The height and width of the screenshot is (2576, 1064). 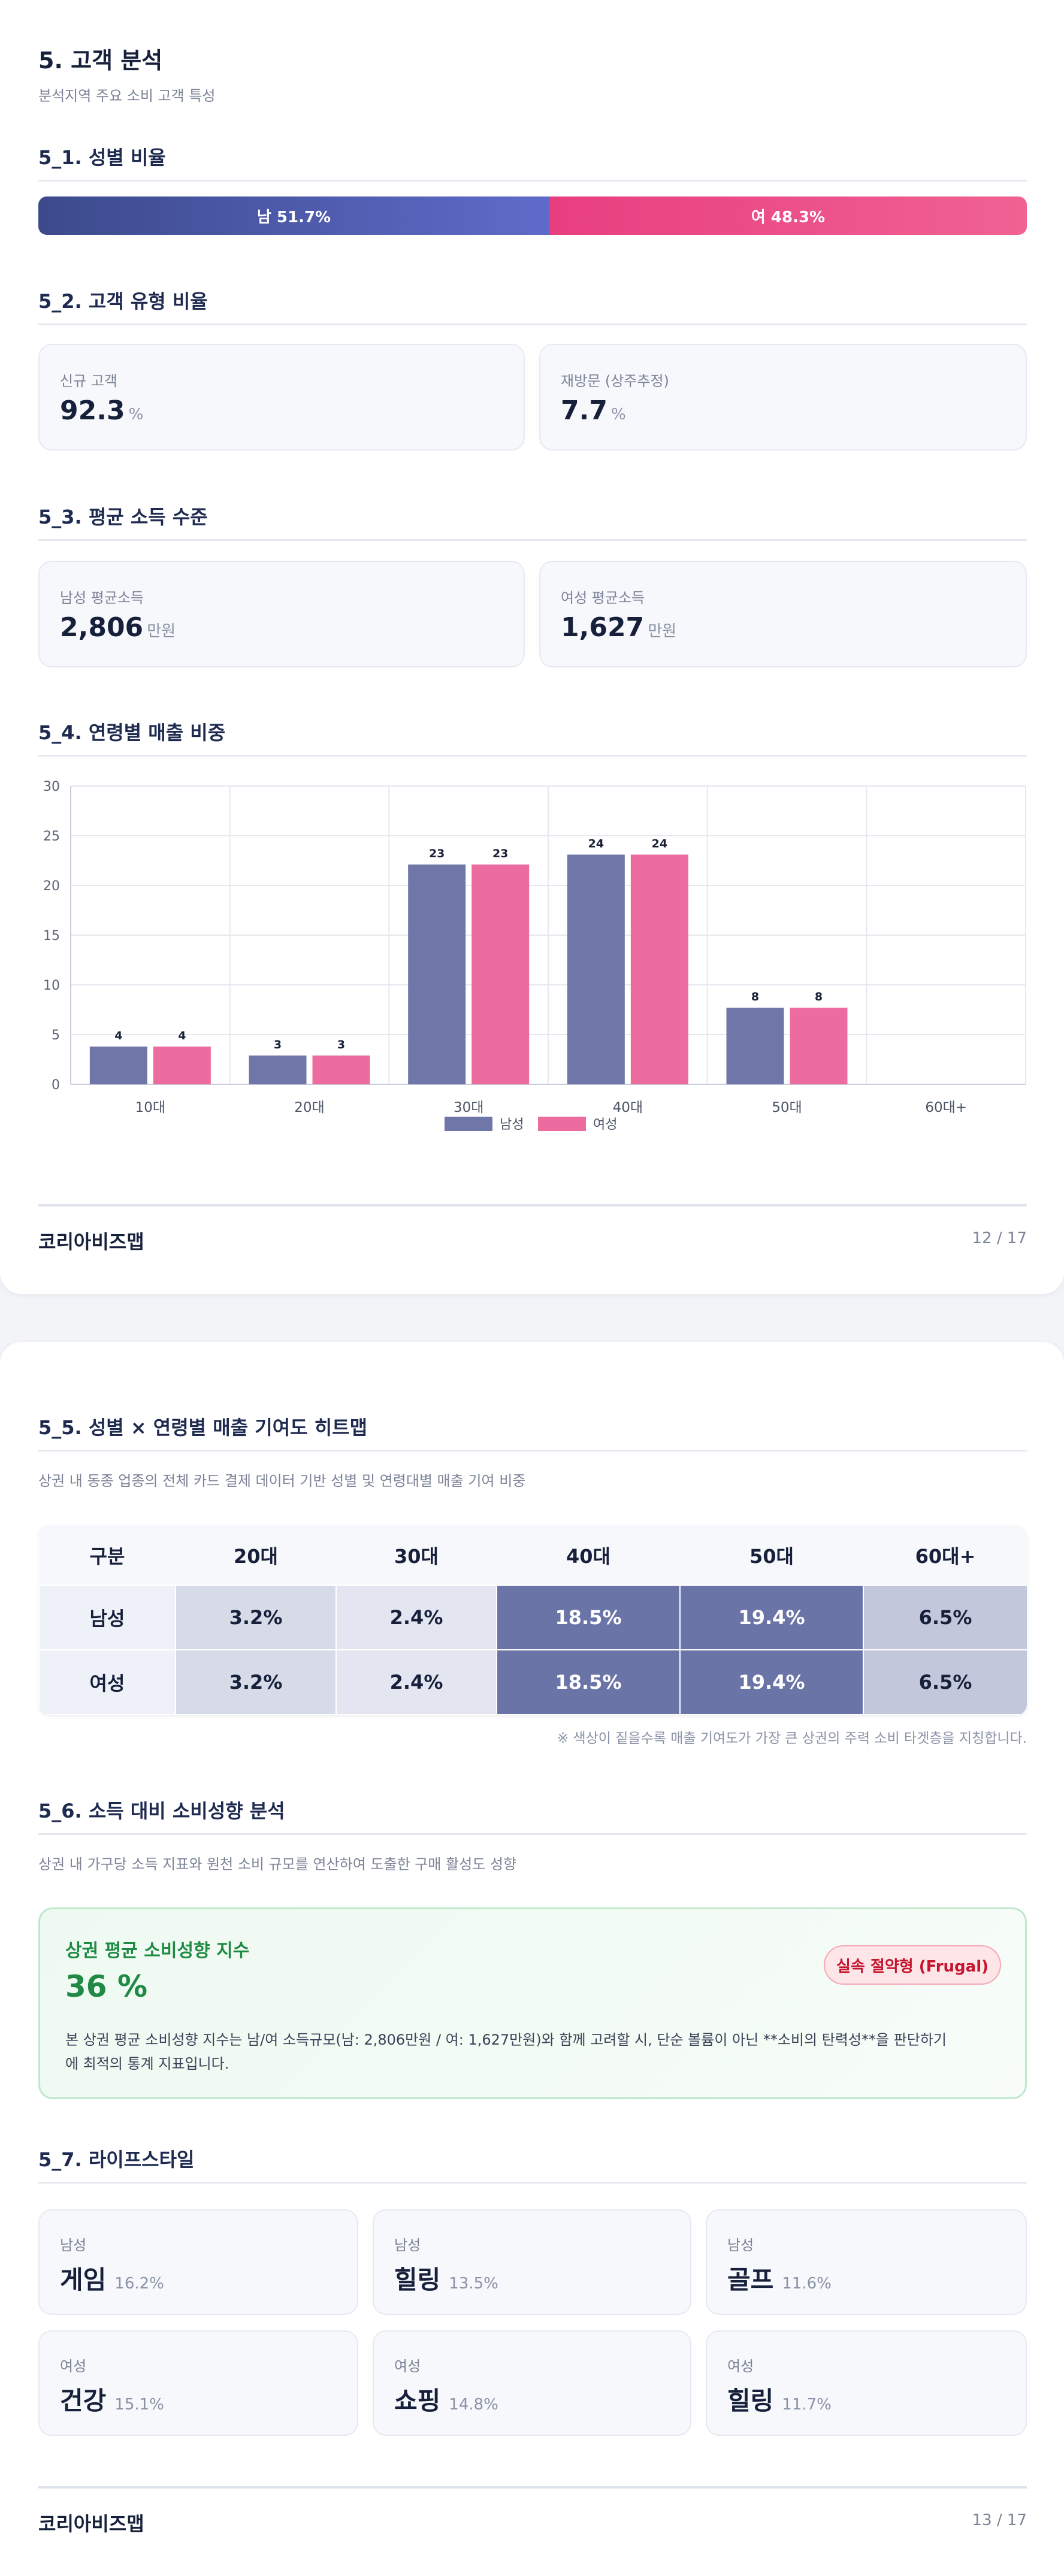 What do you see at coordinates (203, 1427) in the screenshot?
I see `heatmap-heading: 5_5. 성별 × 연령별 매출 기여도 히트맵` at bounding box center [203, 1427].